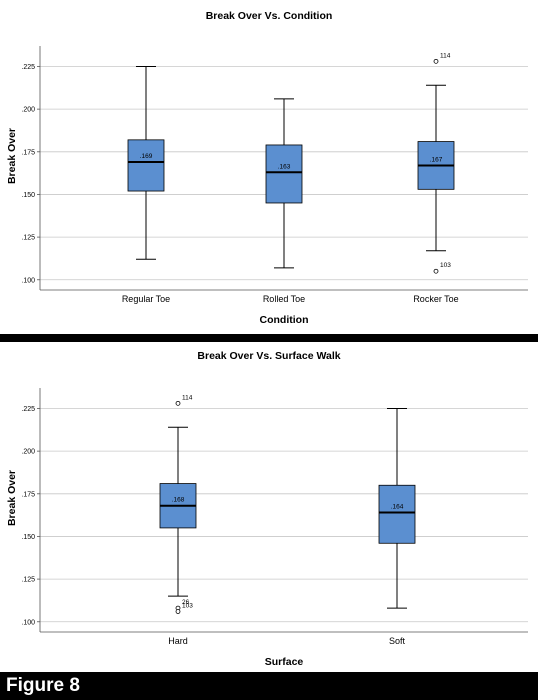  Describe the element at coordinates (269, 686) in the screenshot. I see `figure-caption-bar: Figure 8` at that location.